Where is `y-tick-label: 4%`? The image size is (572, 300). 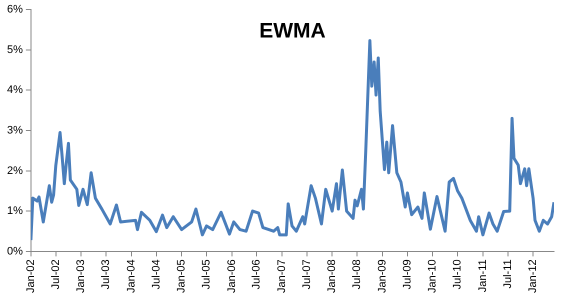
y-tick-label: 4% is located at coordinates (15, 90).